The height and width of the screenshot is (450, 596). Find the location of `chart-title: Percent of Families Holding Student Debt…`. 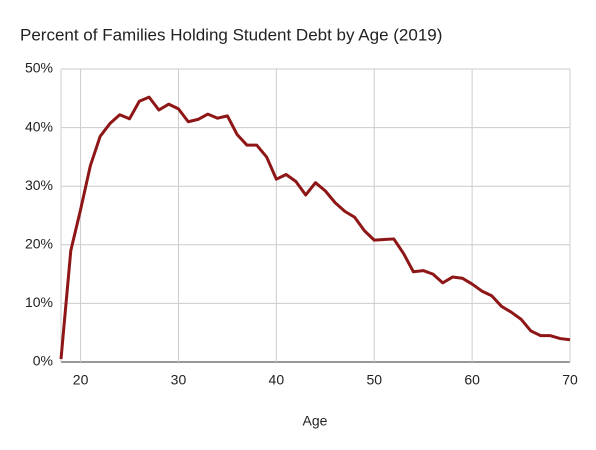

chart-title: Percent of Families Holding Student Debt… is located at coordinates (231, 34).